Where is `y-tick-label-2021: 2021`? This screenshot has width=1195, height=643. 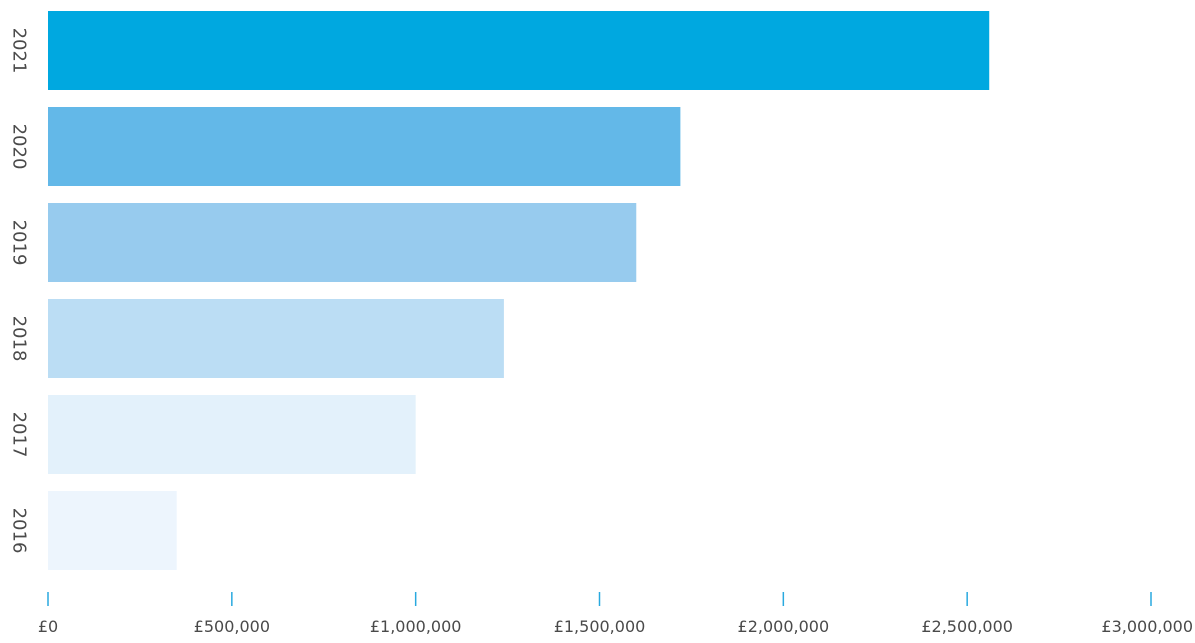 y-tick-label-2021: 2021 is located at coordinates (19, 51).